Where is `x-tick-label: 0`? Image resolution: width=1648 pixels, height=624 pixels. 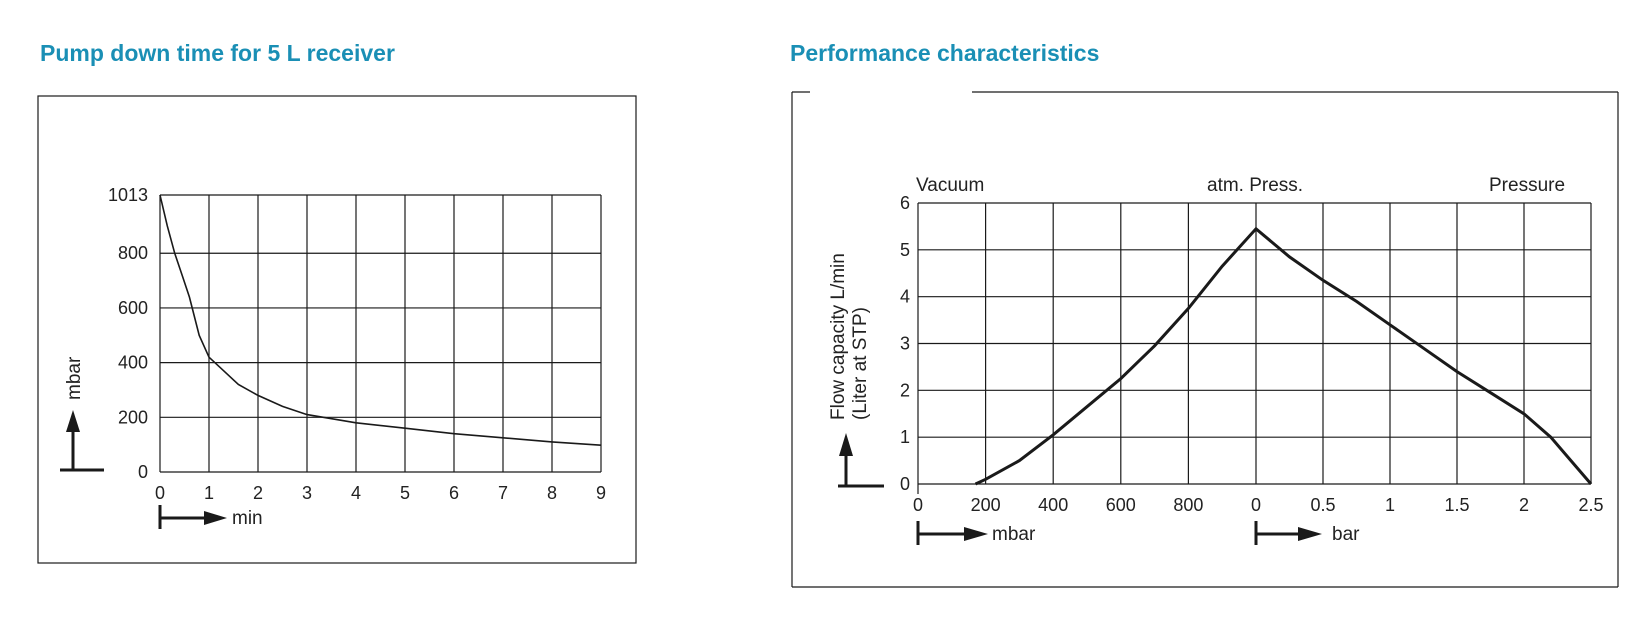 x-tick-label: 0 is located at coordinates (160, 493).